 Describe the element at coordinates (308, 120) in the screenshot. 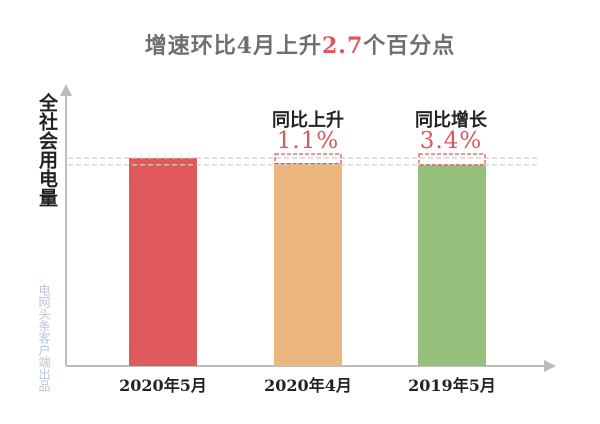

I see `annotation-label-yoy-rise: 同比上升` at that location.